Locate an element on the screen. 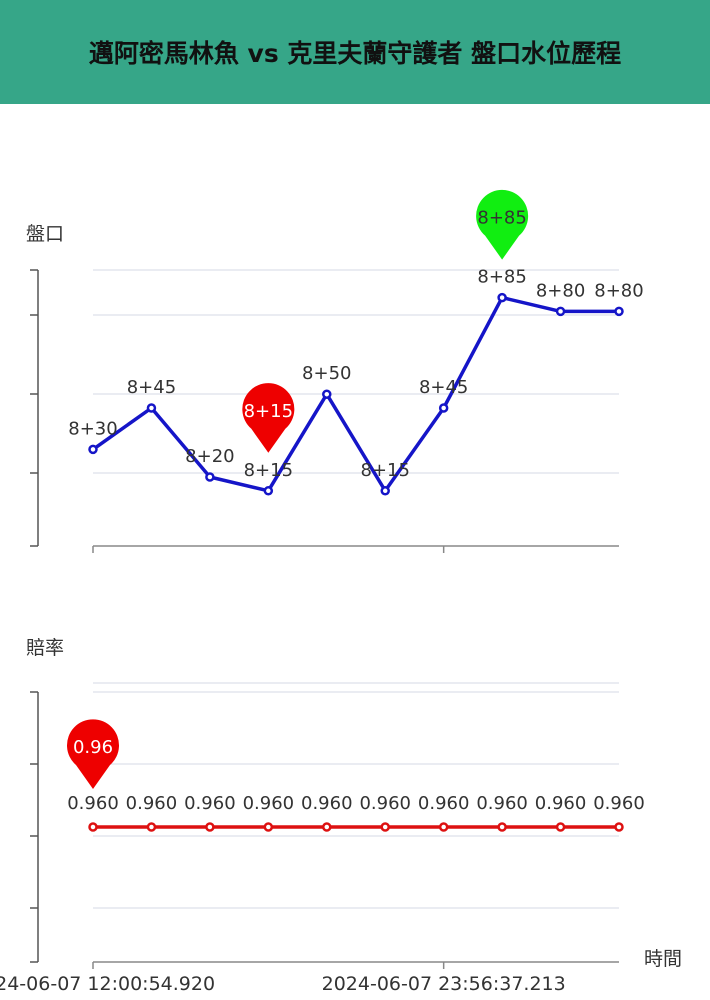 The height and width of the screenshot is (1000, 710). y-axis-label: 盤口 is located at coordinates (45, 234).